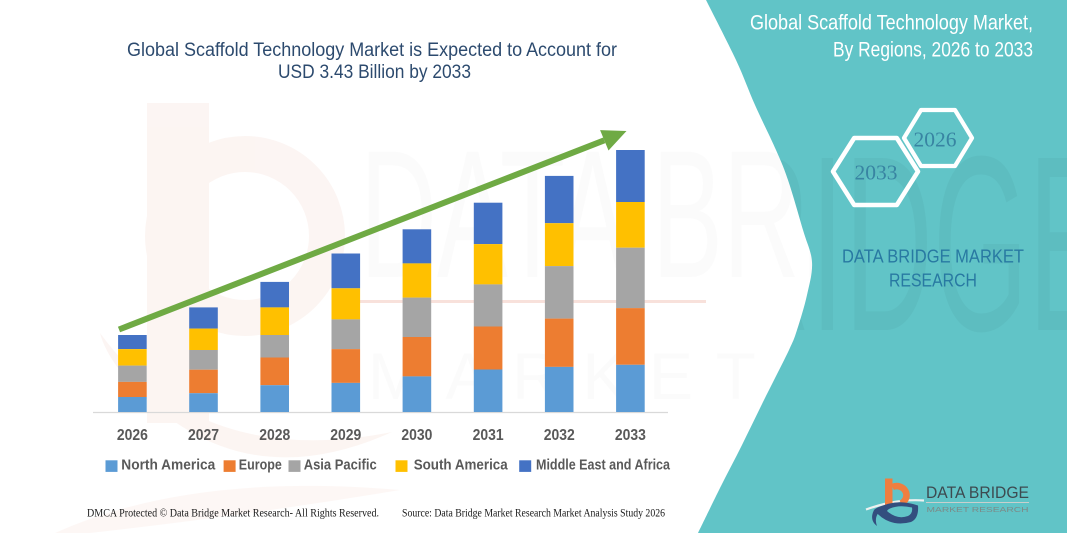 This screenshot has height=533, width=1067. I want to click on svg-text: USD 3.43 Billion by 2033, so click(374, 72).